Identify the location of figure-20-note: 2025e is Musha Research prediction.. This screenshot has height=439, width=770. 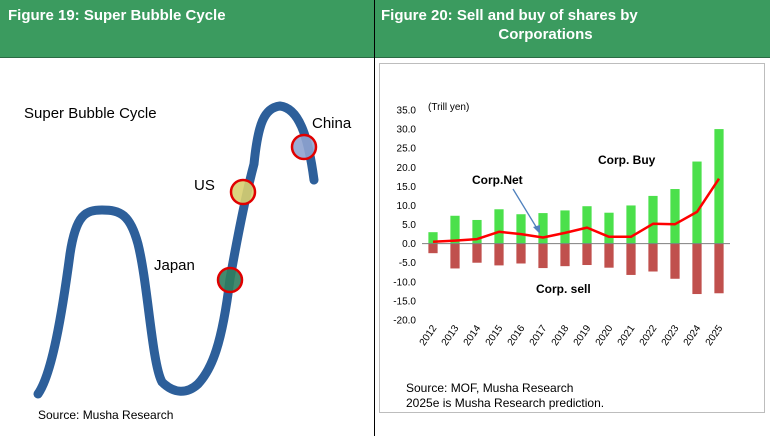
(505, 403).